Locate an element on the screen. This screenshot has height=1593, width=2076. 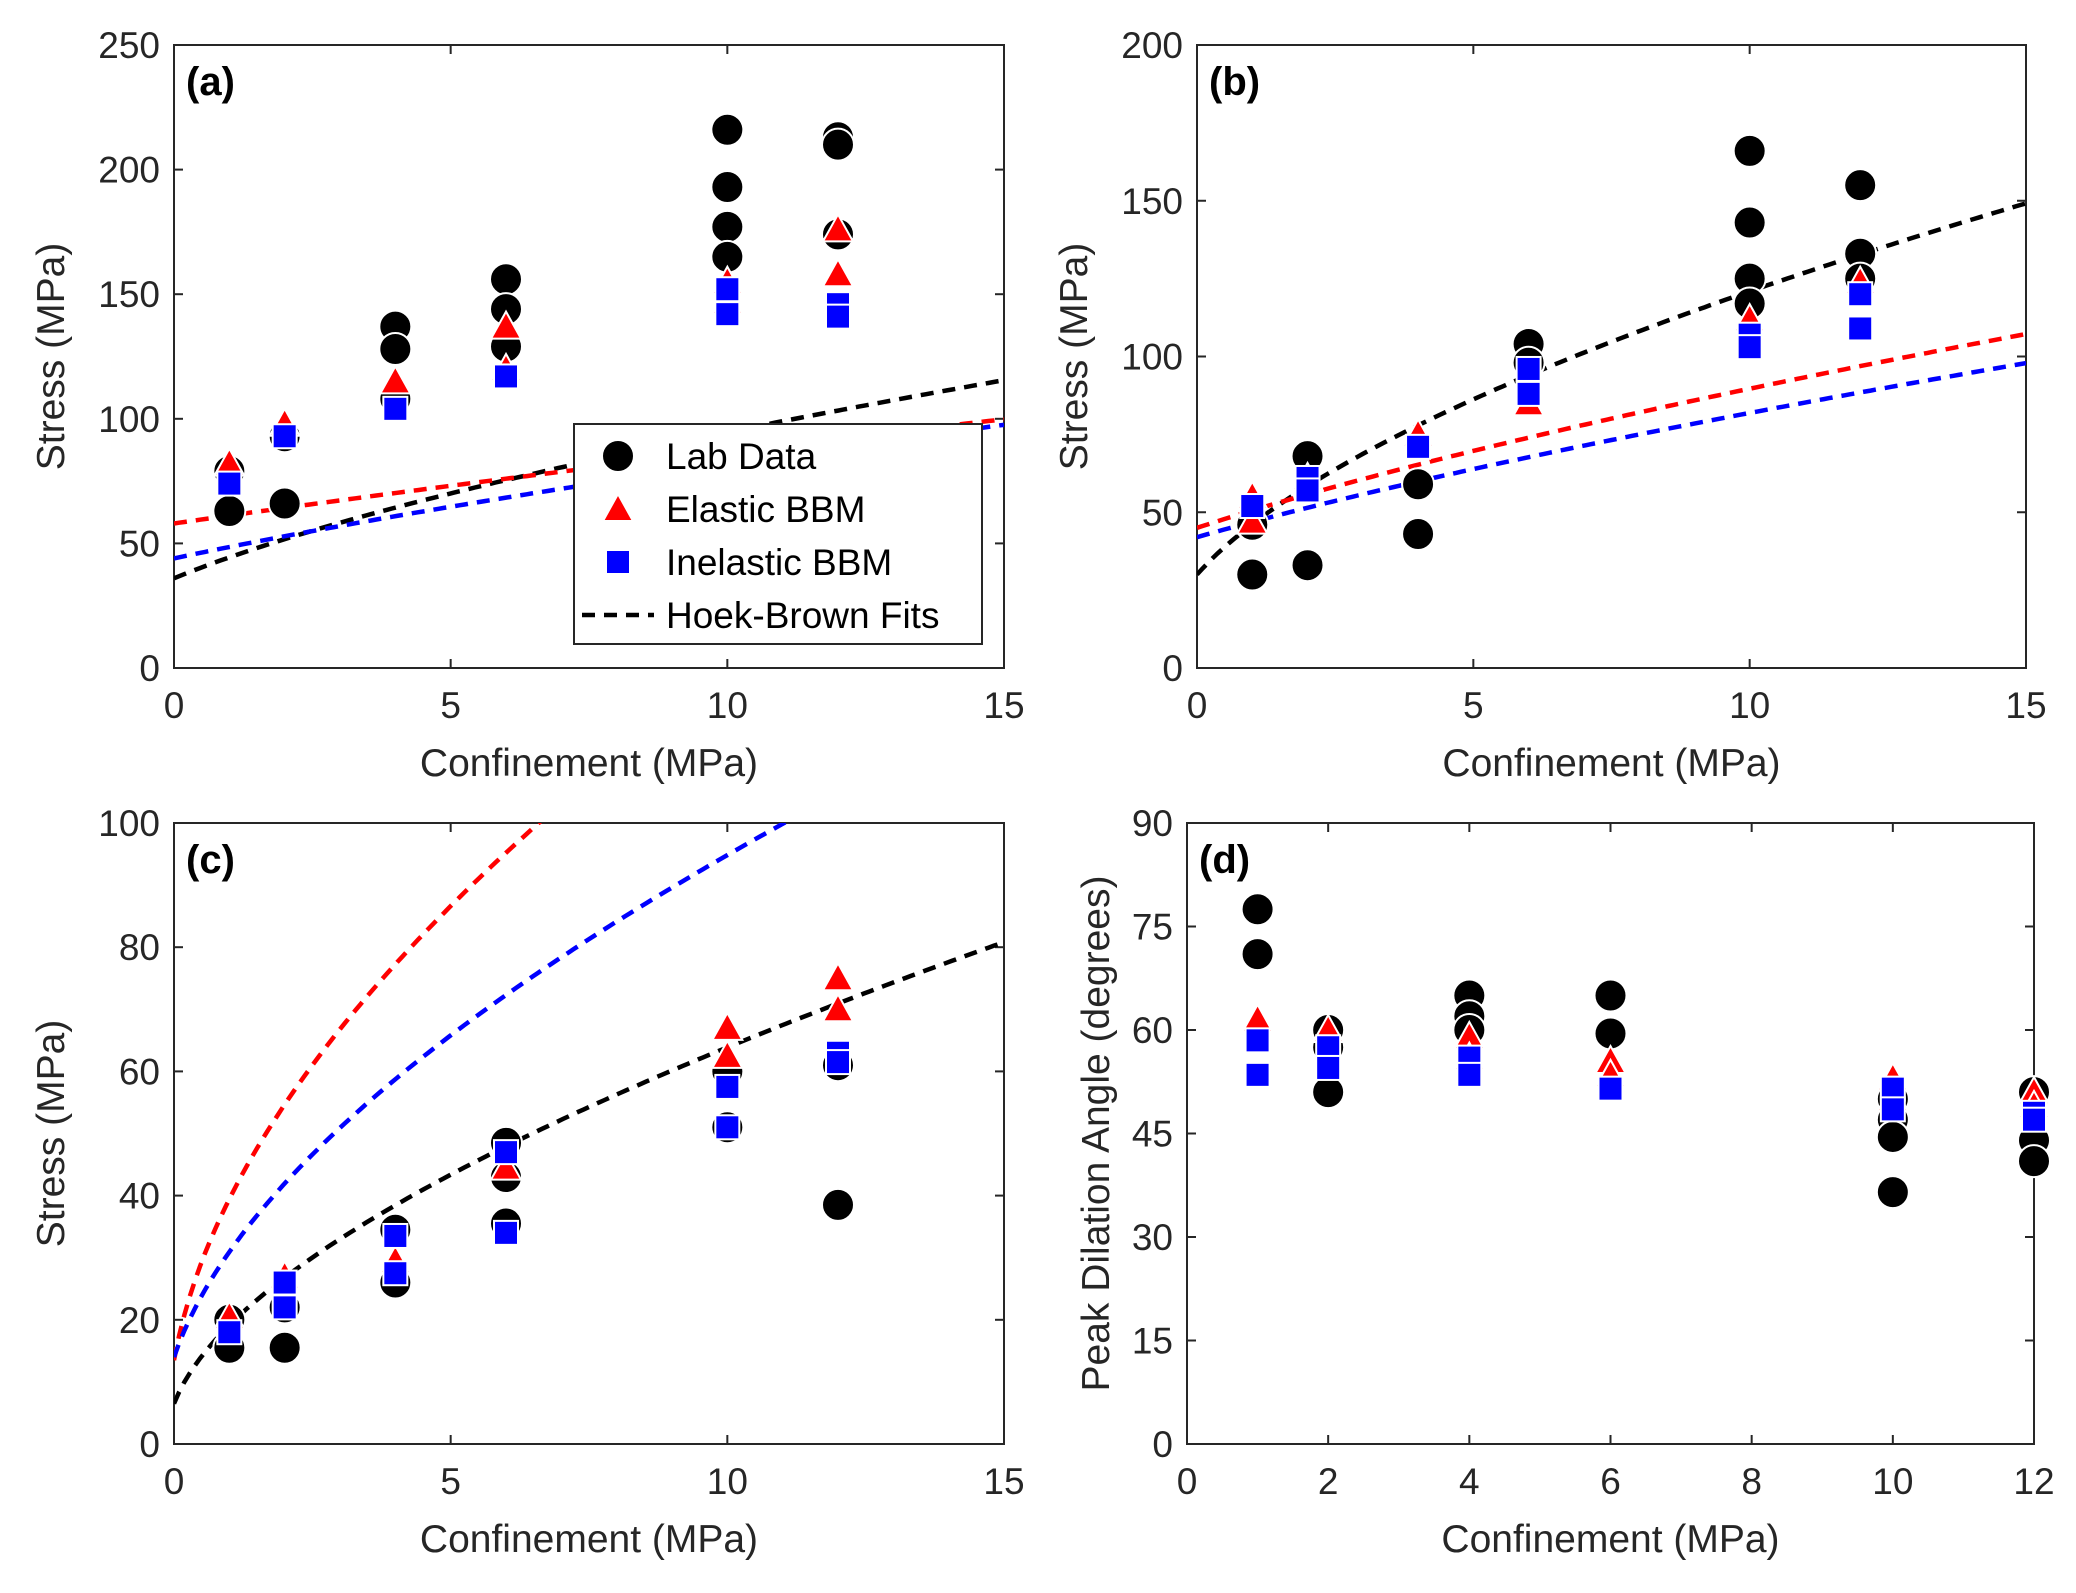
panel-c-ytick-label: 40 is located at coordinates (139, 1196).